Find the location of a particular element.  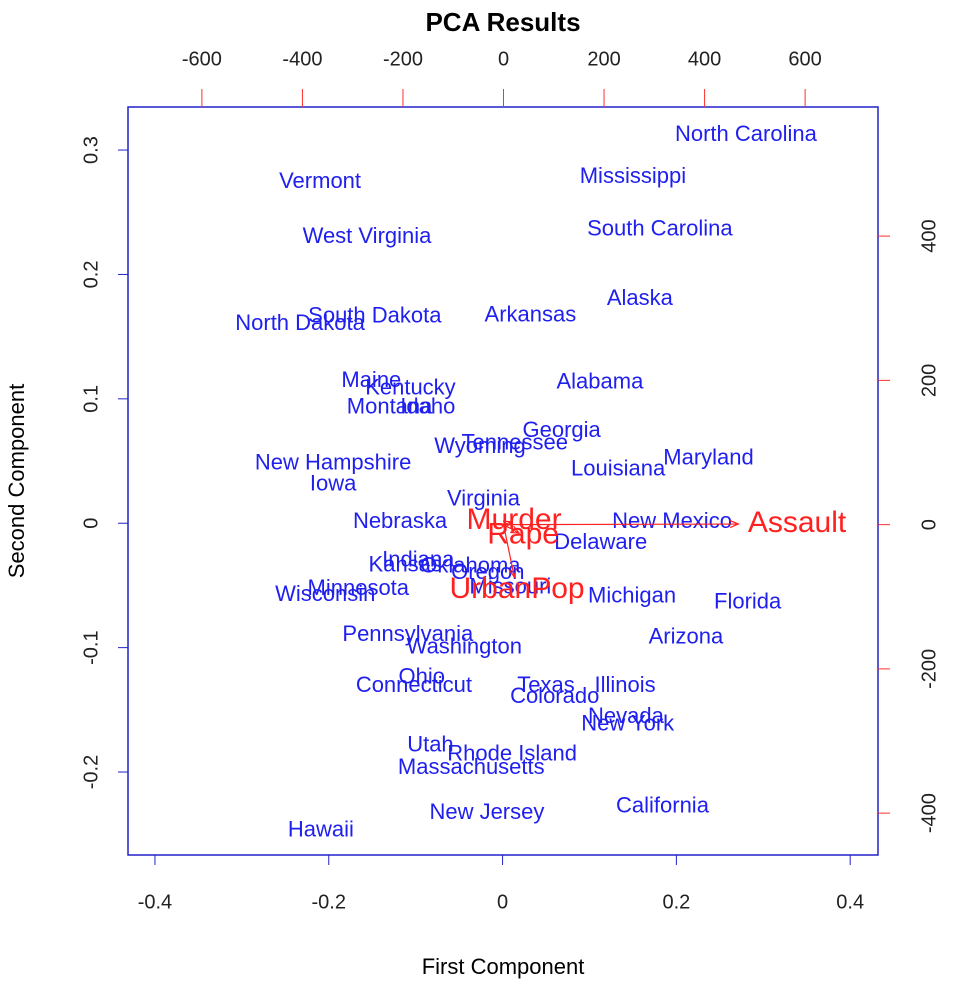

x-tick-label: 0.2 is located at coordinates (676, 902).